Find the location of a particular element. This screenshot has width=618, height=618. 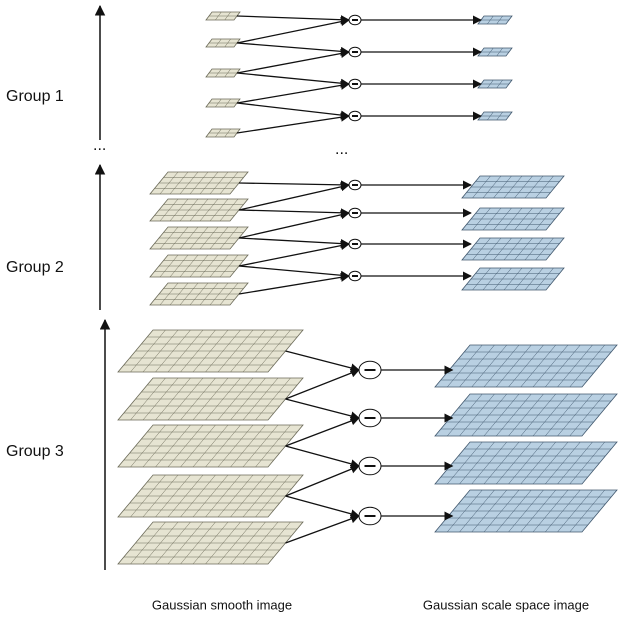

caption: Gaussian smooth image is located at coordinates (222, 604).